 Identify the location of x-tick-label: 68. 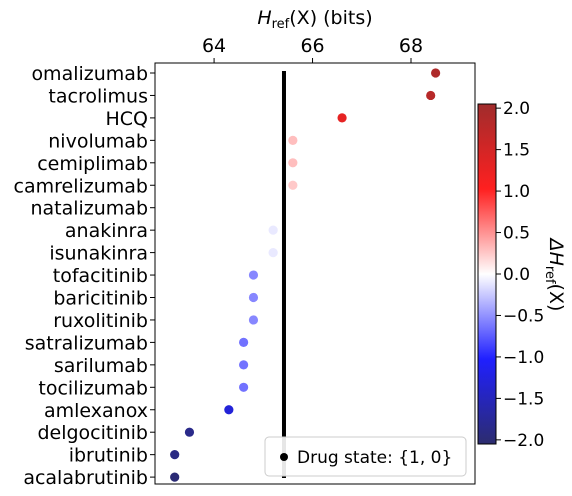
(411, 46).